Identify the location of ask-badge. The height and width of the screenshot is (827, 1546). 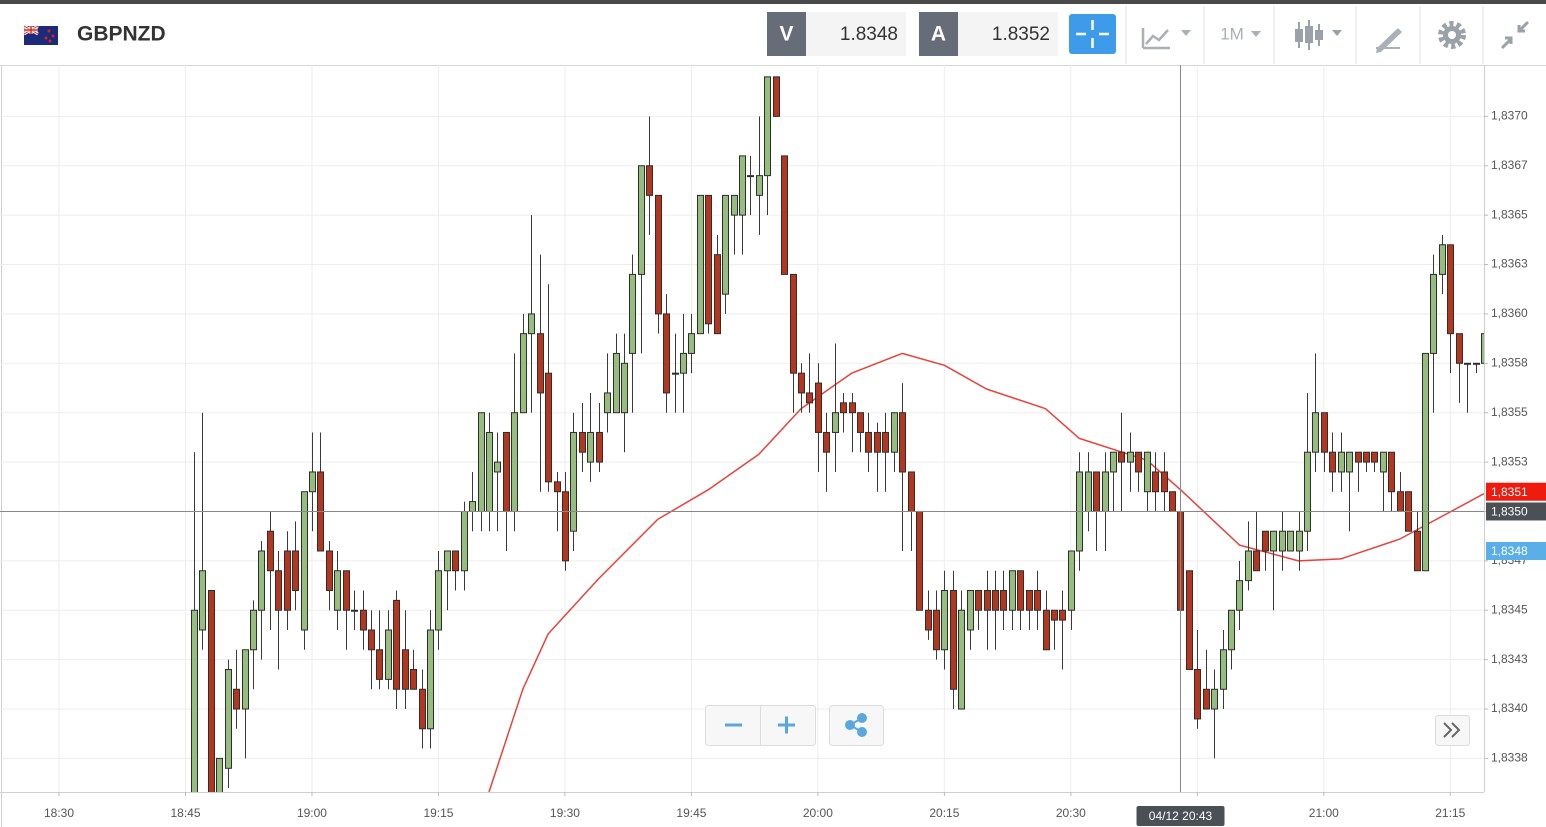
(938, 34).